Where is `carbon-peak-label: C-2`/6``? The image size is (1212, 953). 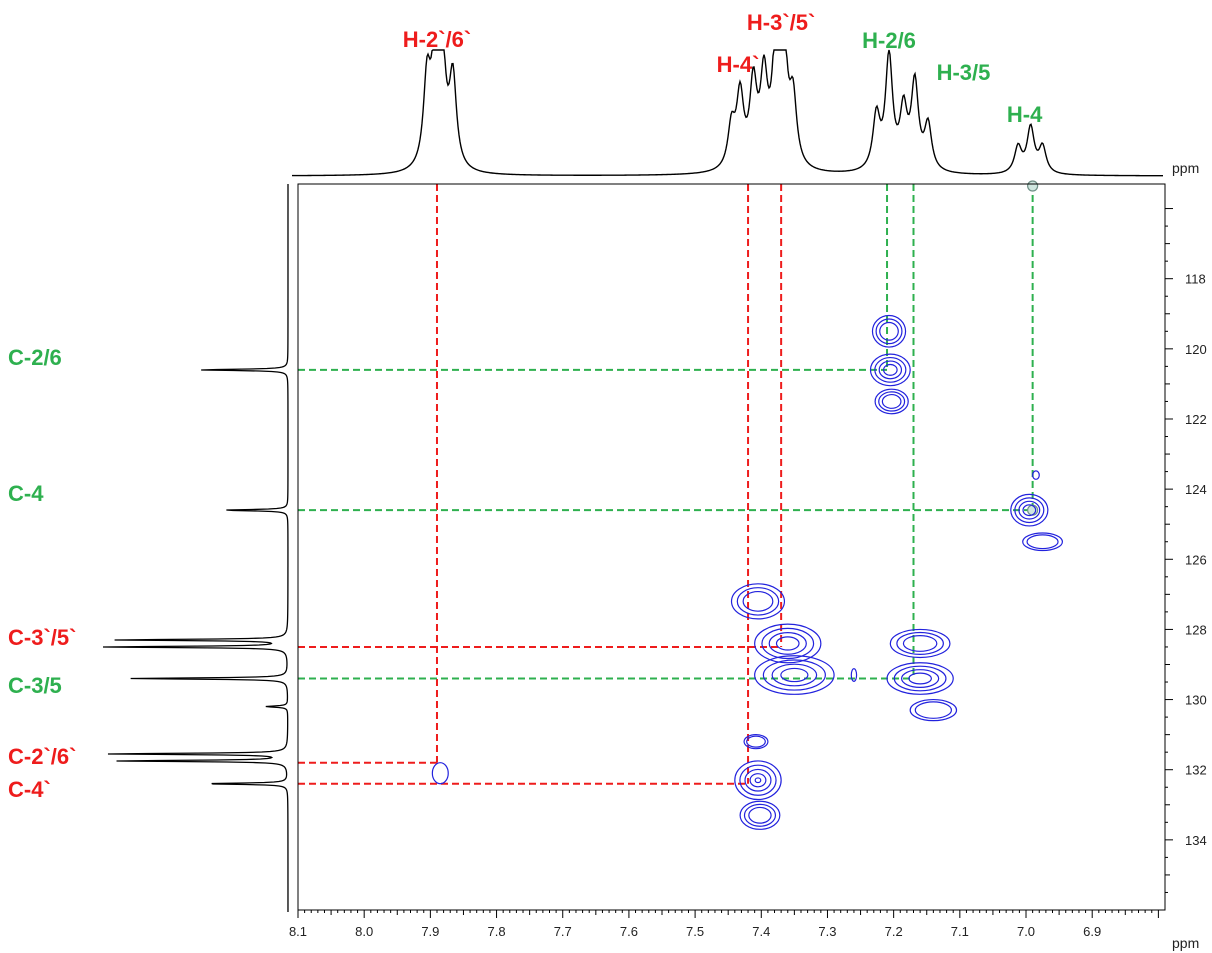
carbon-peak-label: C-2`/6` is located at coordinates (42, 756).